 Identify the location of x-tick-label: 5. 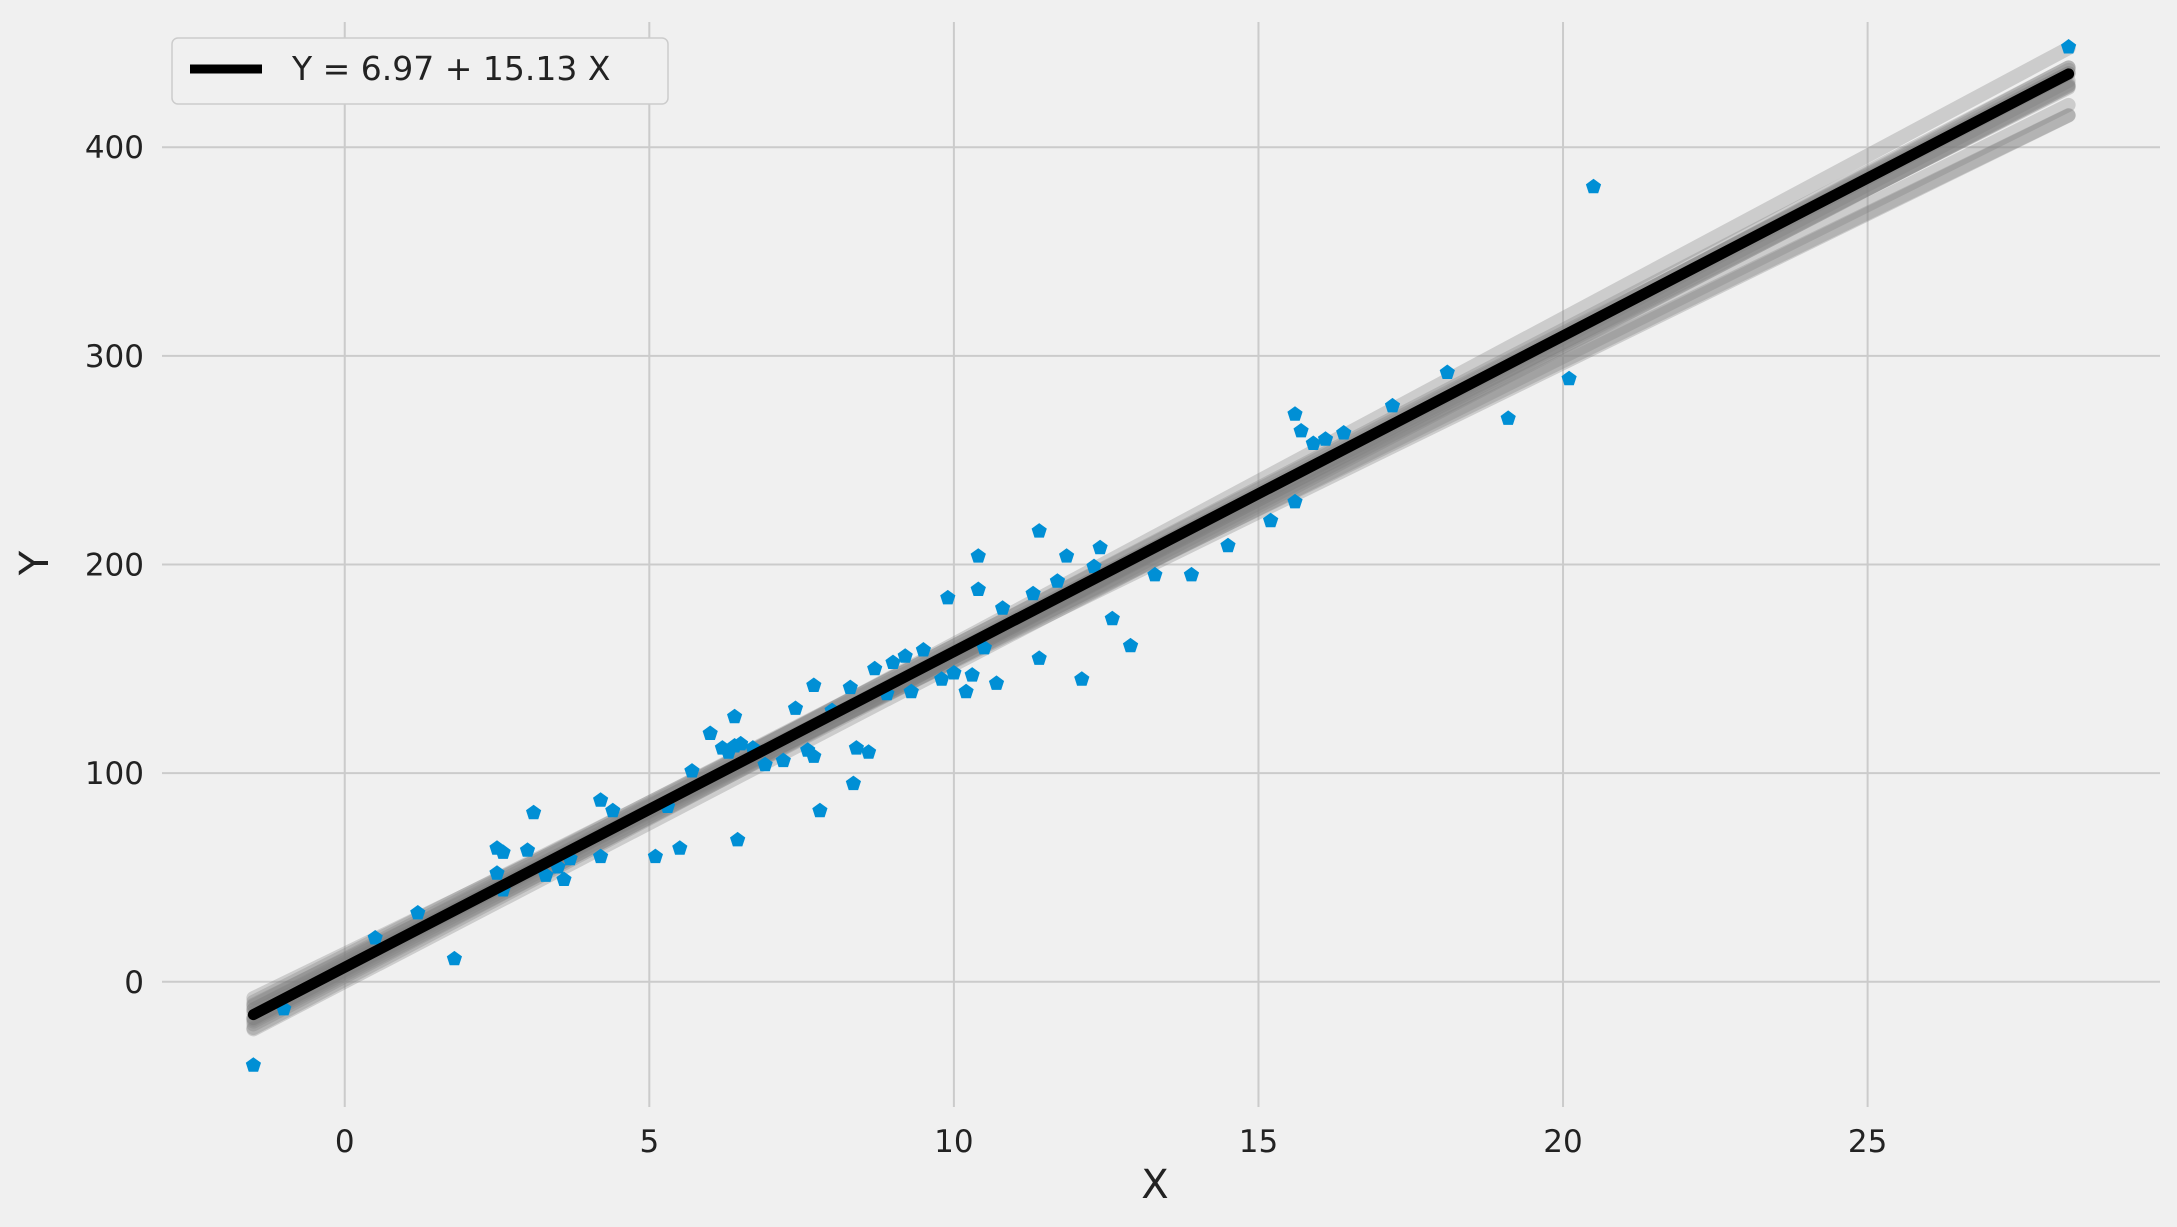
(649, 1142).